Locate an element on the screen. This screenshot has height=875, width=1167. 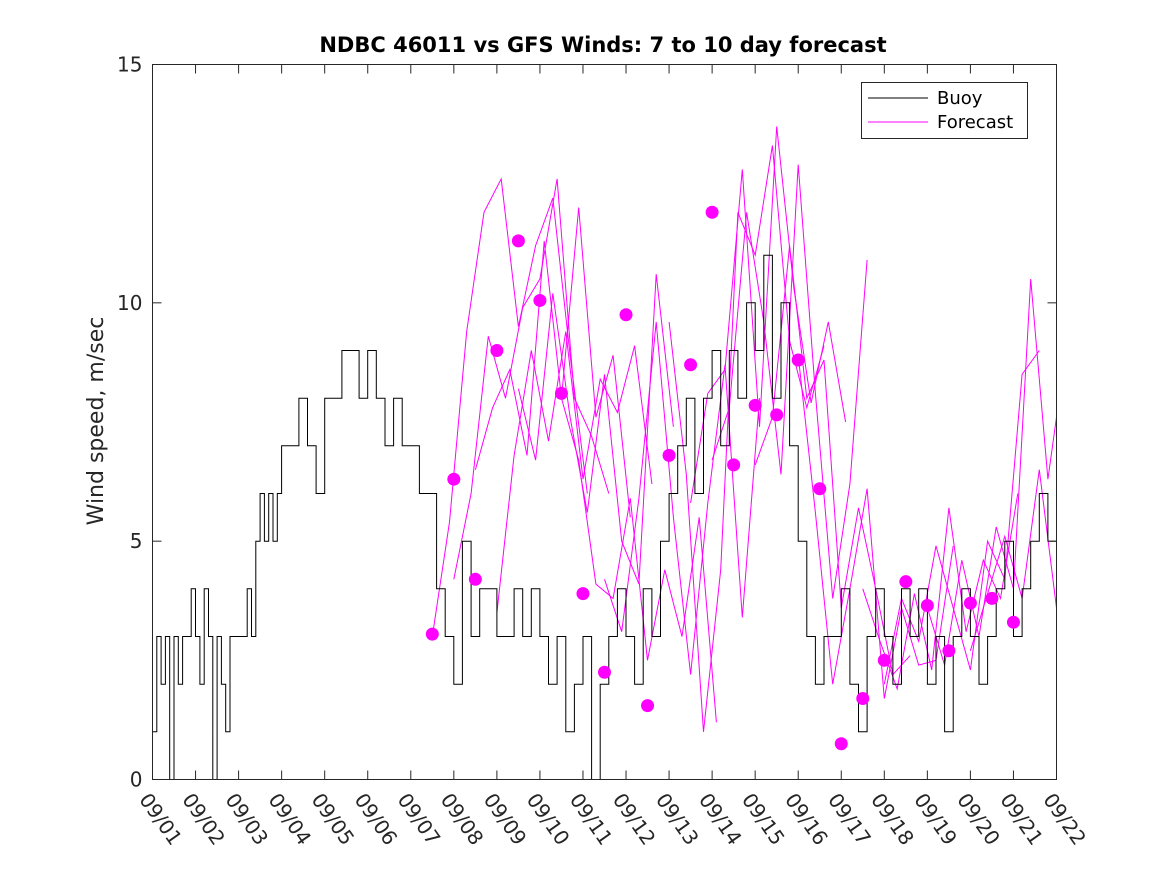
x-tick-label: 09/15 is located at coordinates (763, 819).